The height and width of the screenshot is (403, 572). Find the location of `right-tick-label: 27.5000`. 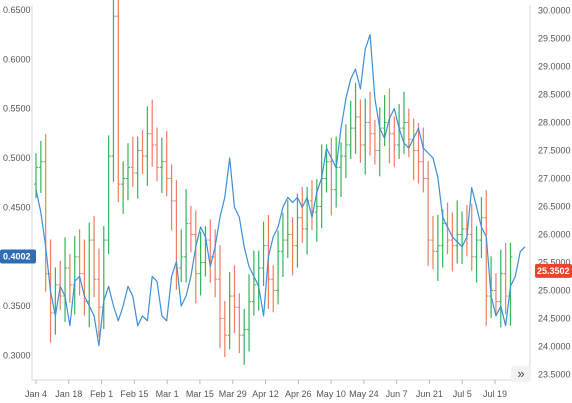

right-tick-label: 27.5000 is located at coordinates (554, 151).